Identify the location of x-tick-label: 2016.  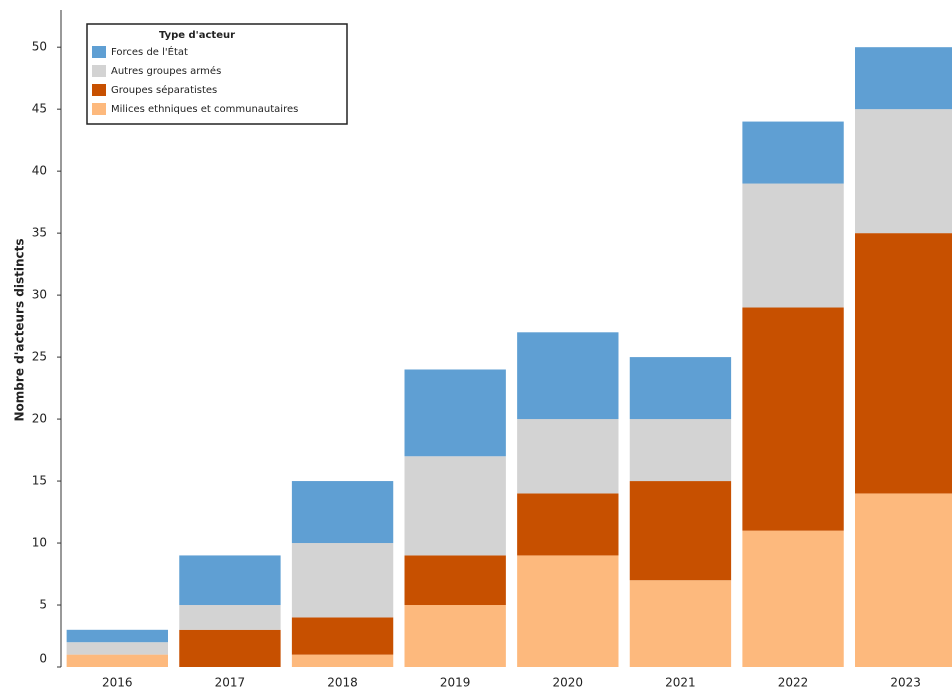
(117, 682).